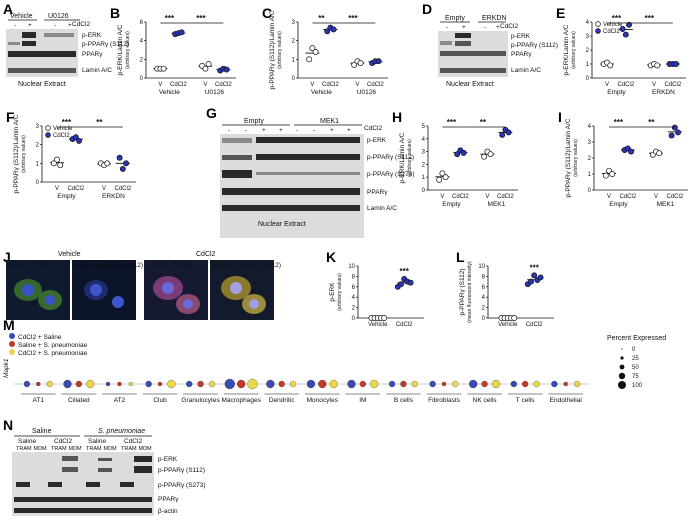 The height and width of the screenshot is (520, 700). Describe the element at coordinates (598, 24) in the screenshot. I see `legend-marker` at that location.